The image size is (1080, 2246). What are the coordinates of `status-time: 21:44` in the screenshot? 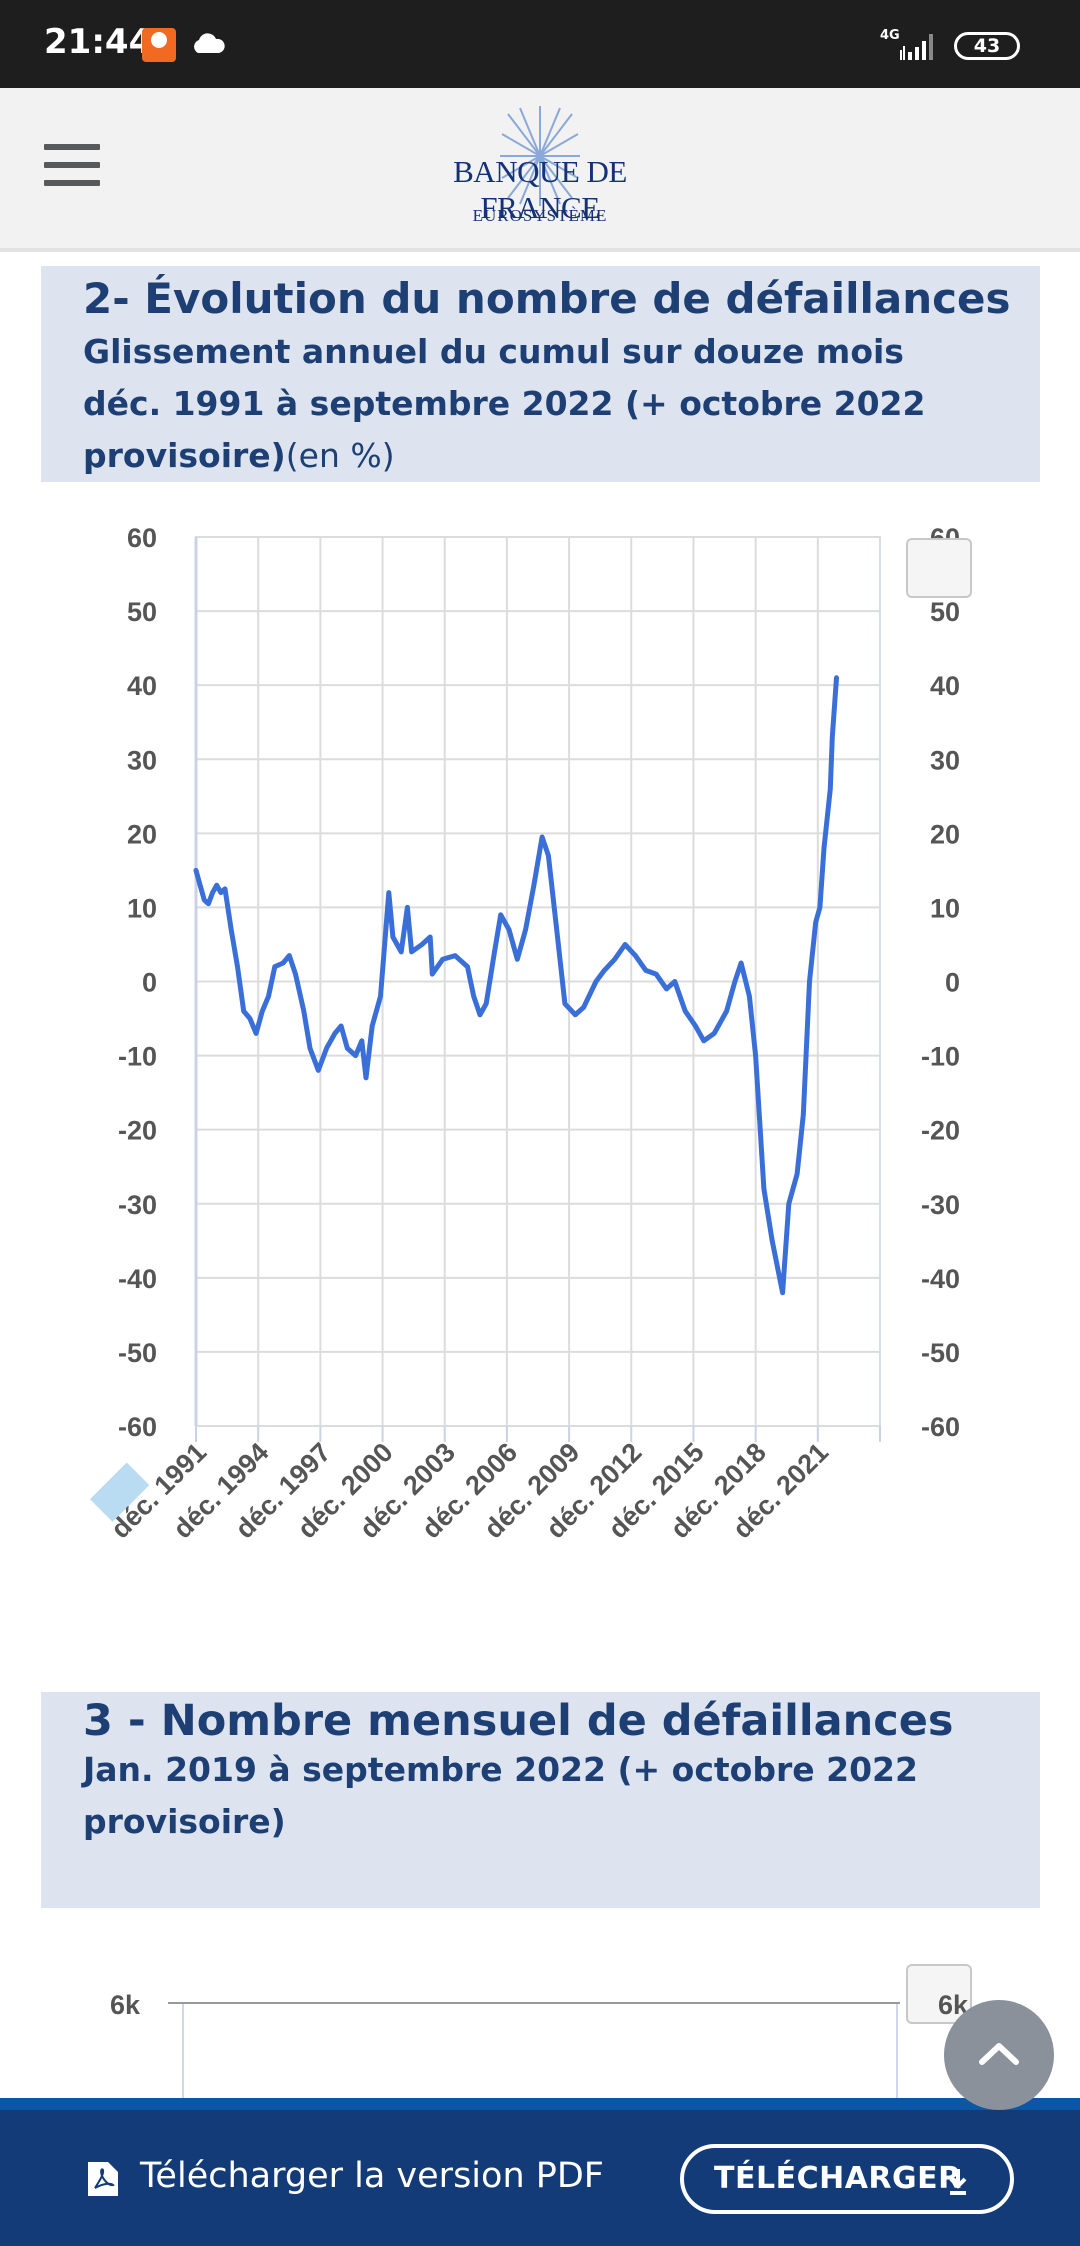 It's located at (98, 42).